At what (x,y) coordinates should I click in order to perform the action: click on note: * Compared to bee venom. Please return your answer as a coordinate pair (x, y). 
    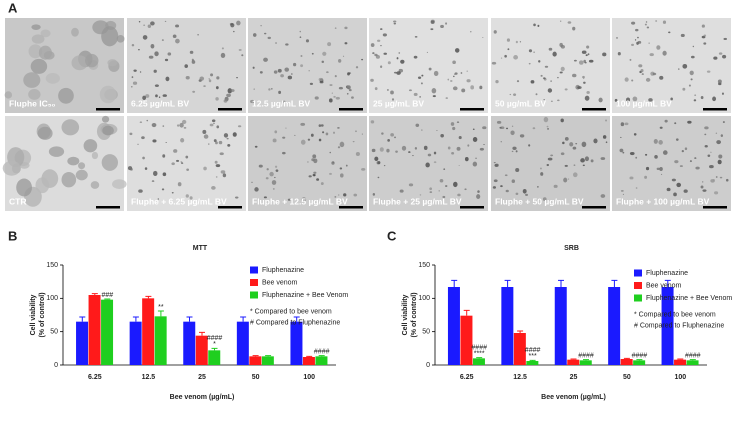
    Looking at the image, I should click on (291, 311).